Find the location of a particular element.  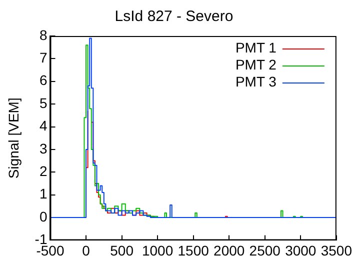

y-tick-label: 1 is located at coordinates (43, 194).